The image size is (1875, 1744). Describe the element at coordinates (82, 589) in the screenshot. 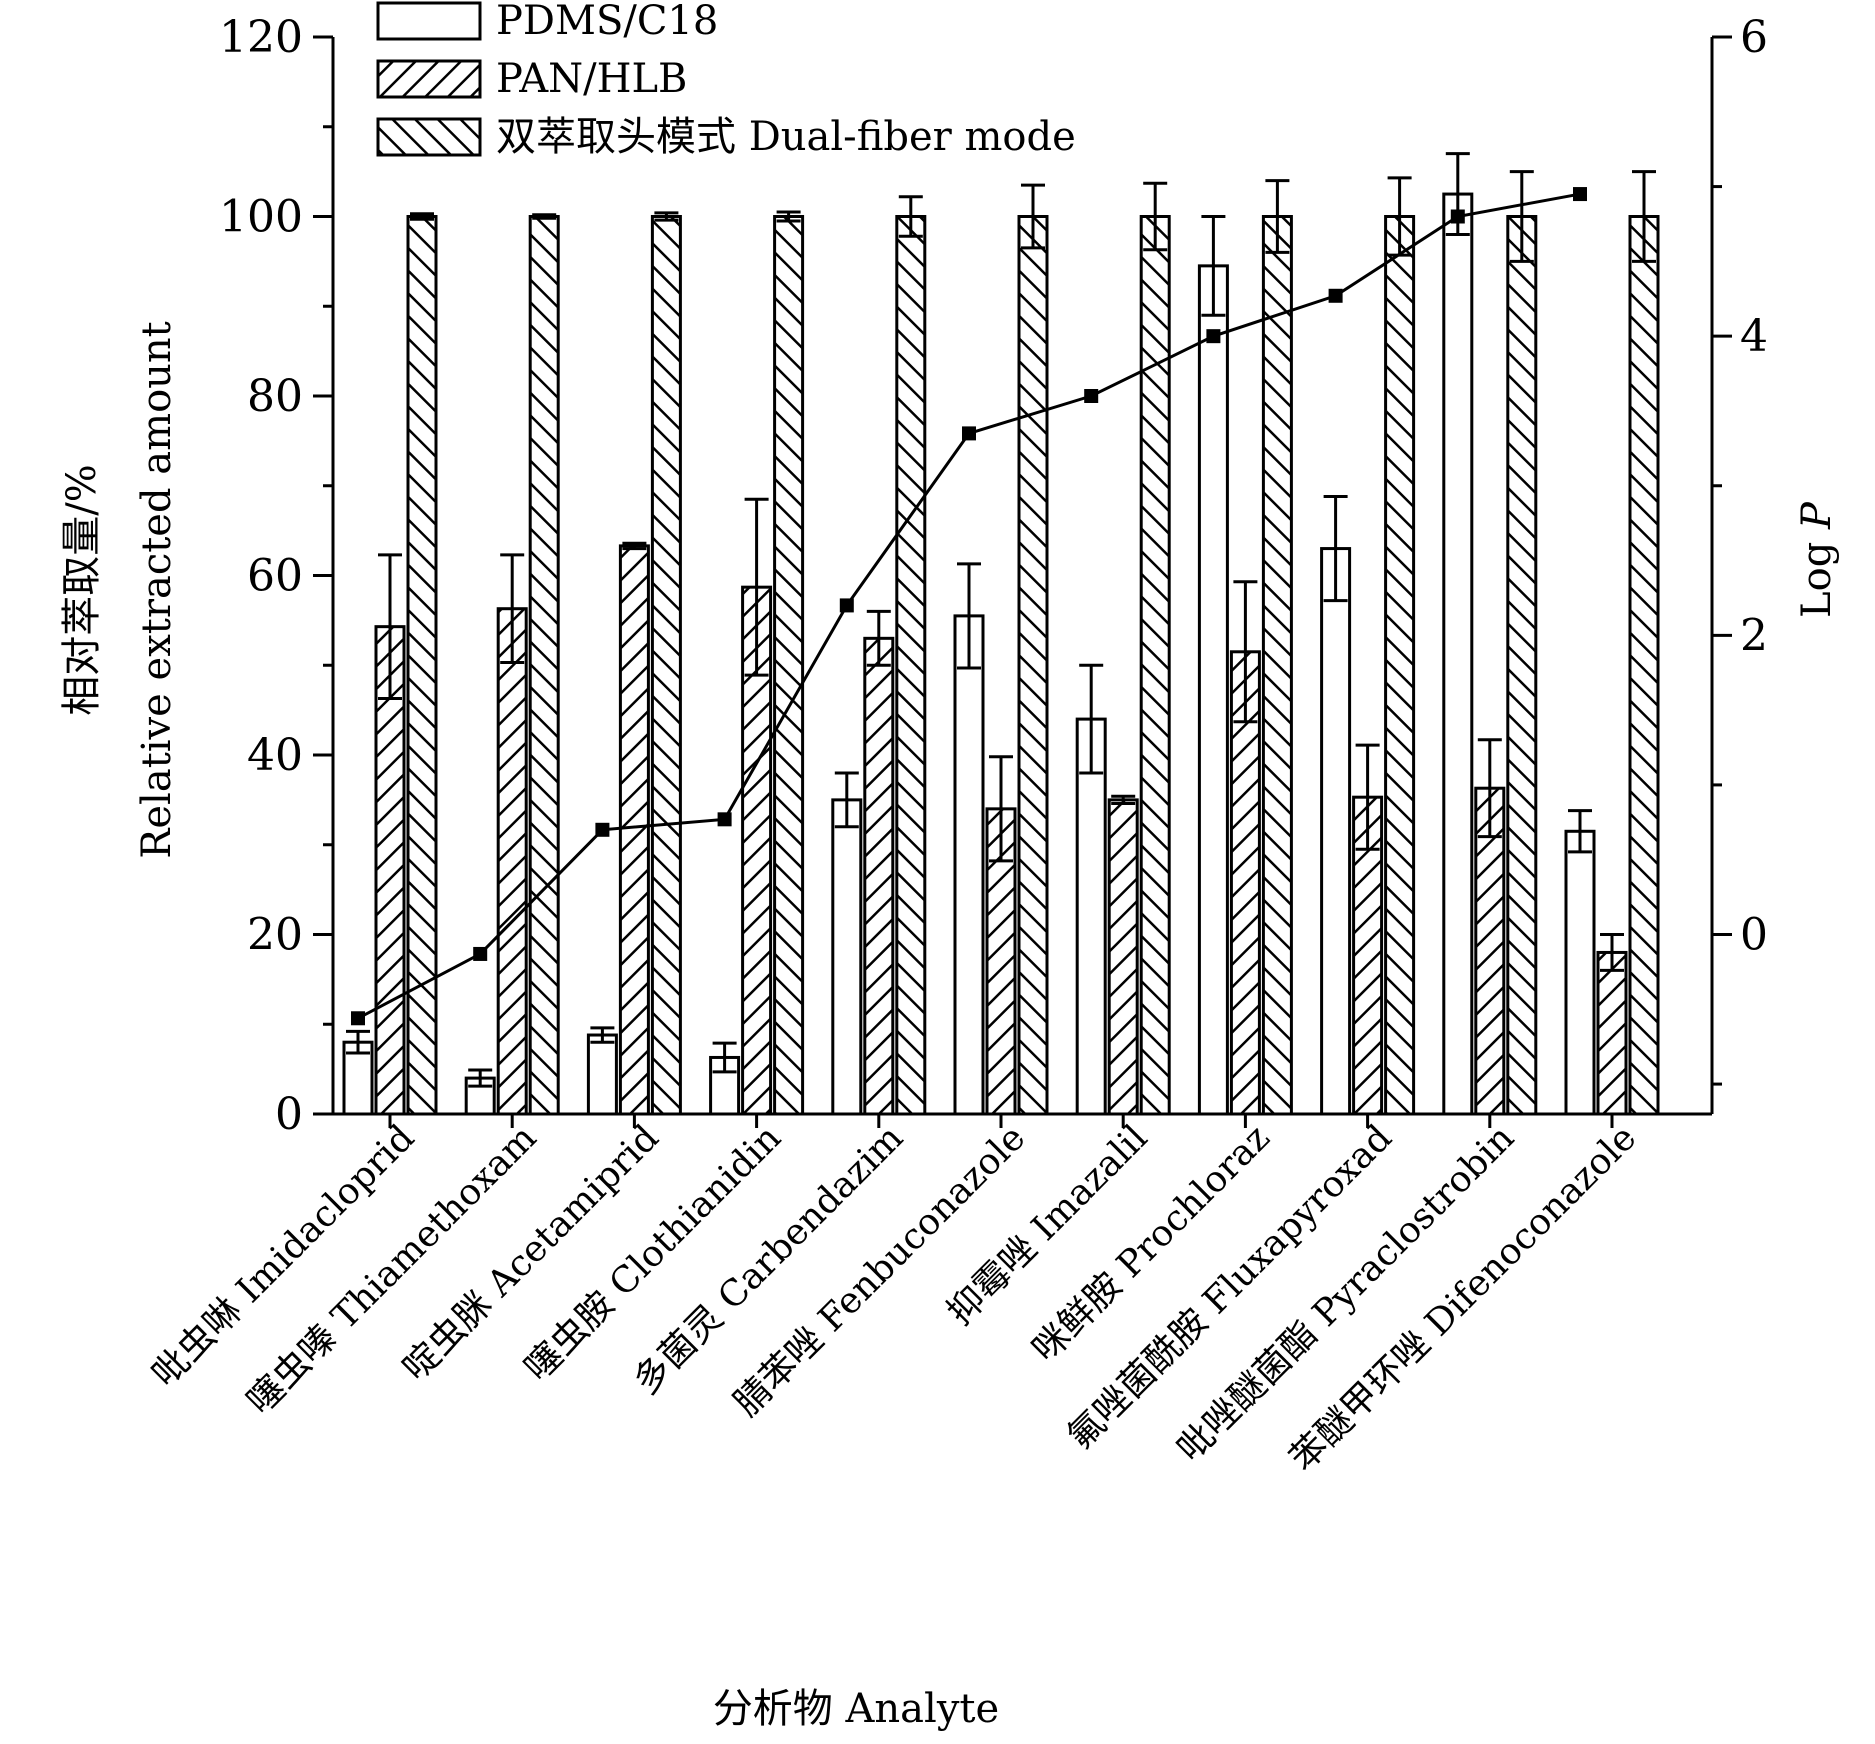

I see `y-axis-title-cn: 相对萃取量/%` at that location.